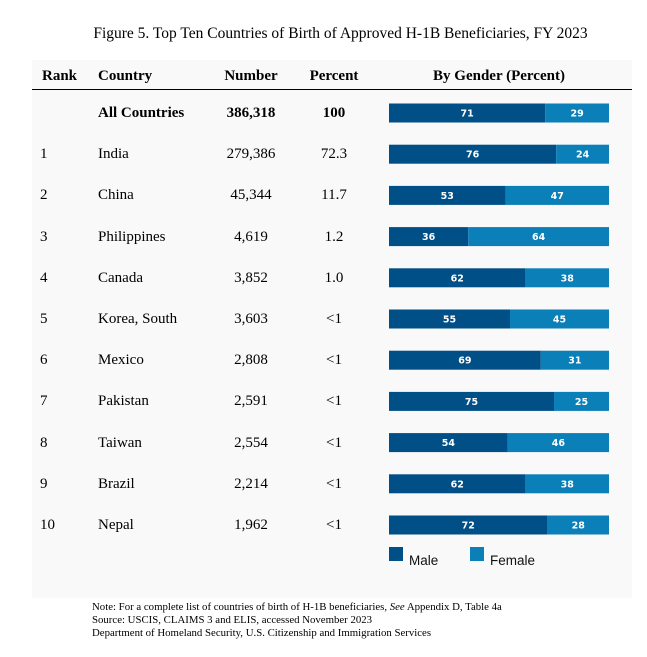 The width and height of the screenshot is (647, 657). What do you see at coordinates (499, 76) in the screenshot?
I see `header-gender: By Gender (Percent)` at bounding box center [499, 76].